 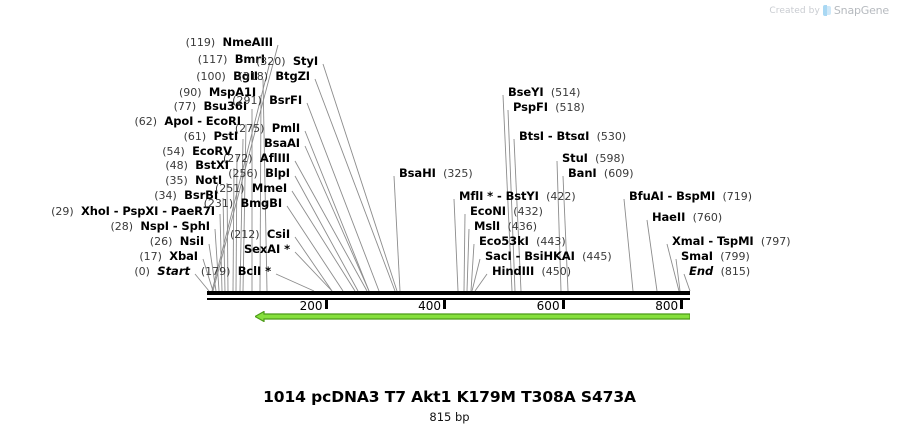 I want to click on restriction-site-label: (29) XhoI - PspXI - PaeR7I, so click(x=107, y=211).